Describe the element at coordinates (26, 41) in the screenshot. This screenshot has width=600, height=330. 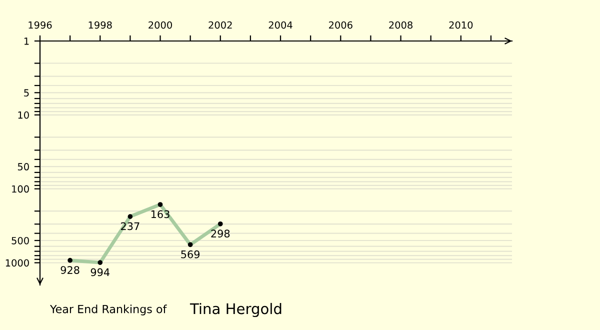
I see `y-tick-label: 1` at that location.